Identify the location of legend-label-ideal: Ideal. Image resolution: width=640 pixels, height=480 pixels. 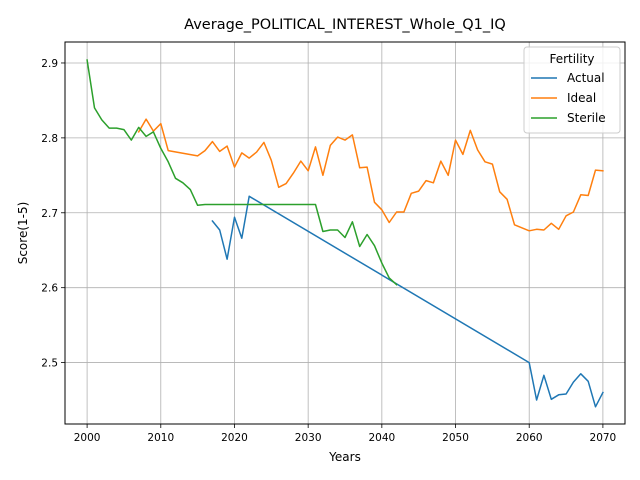
(581, 98).